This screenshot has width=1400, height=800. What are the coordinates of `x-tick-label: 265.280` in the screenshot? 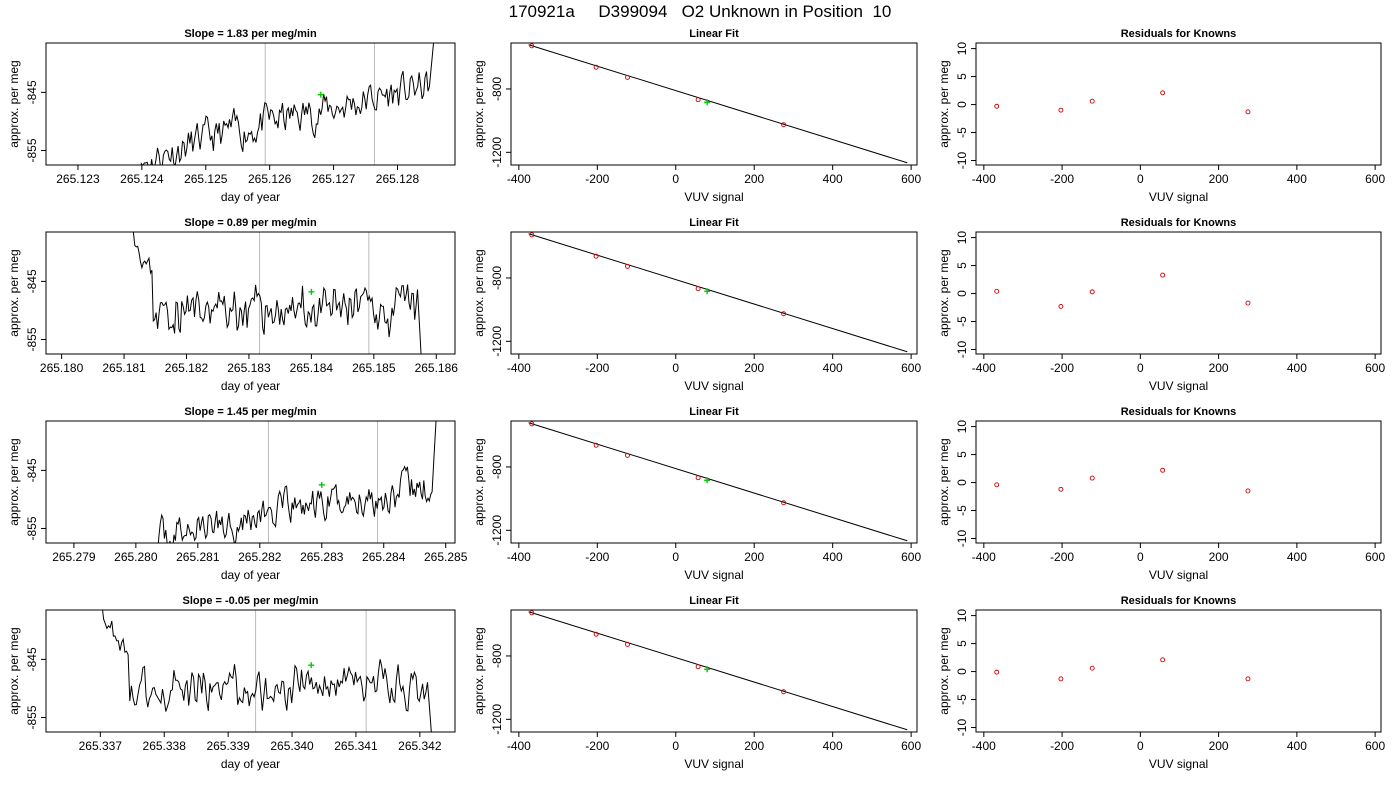 It's located at (136, 557).